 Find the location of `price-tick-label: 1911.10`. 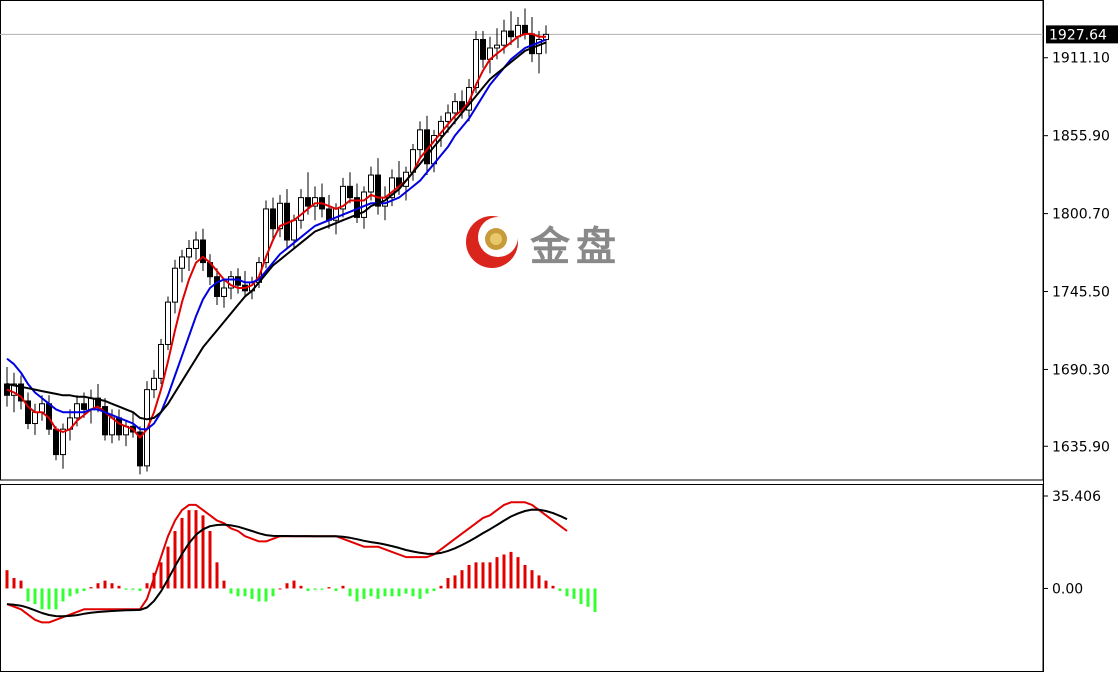

price-tick-label: 1911.10 is located at coordinates (1081, 59).